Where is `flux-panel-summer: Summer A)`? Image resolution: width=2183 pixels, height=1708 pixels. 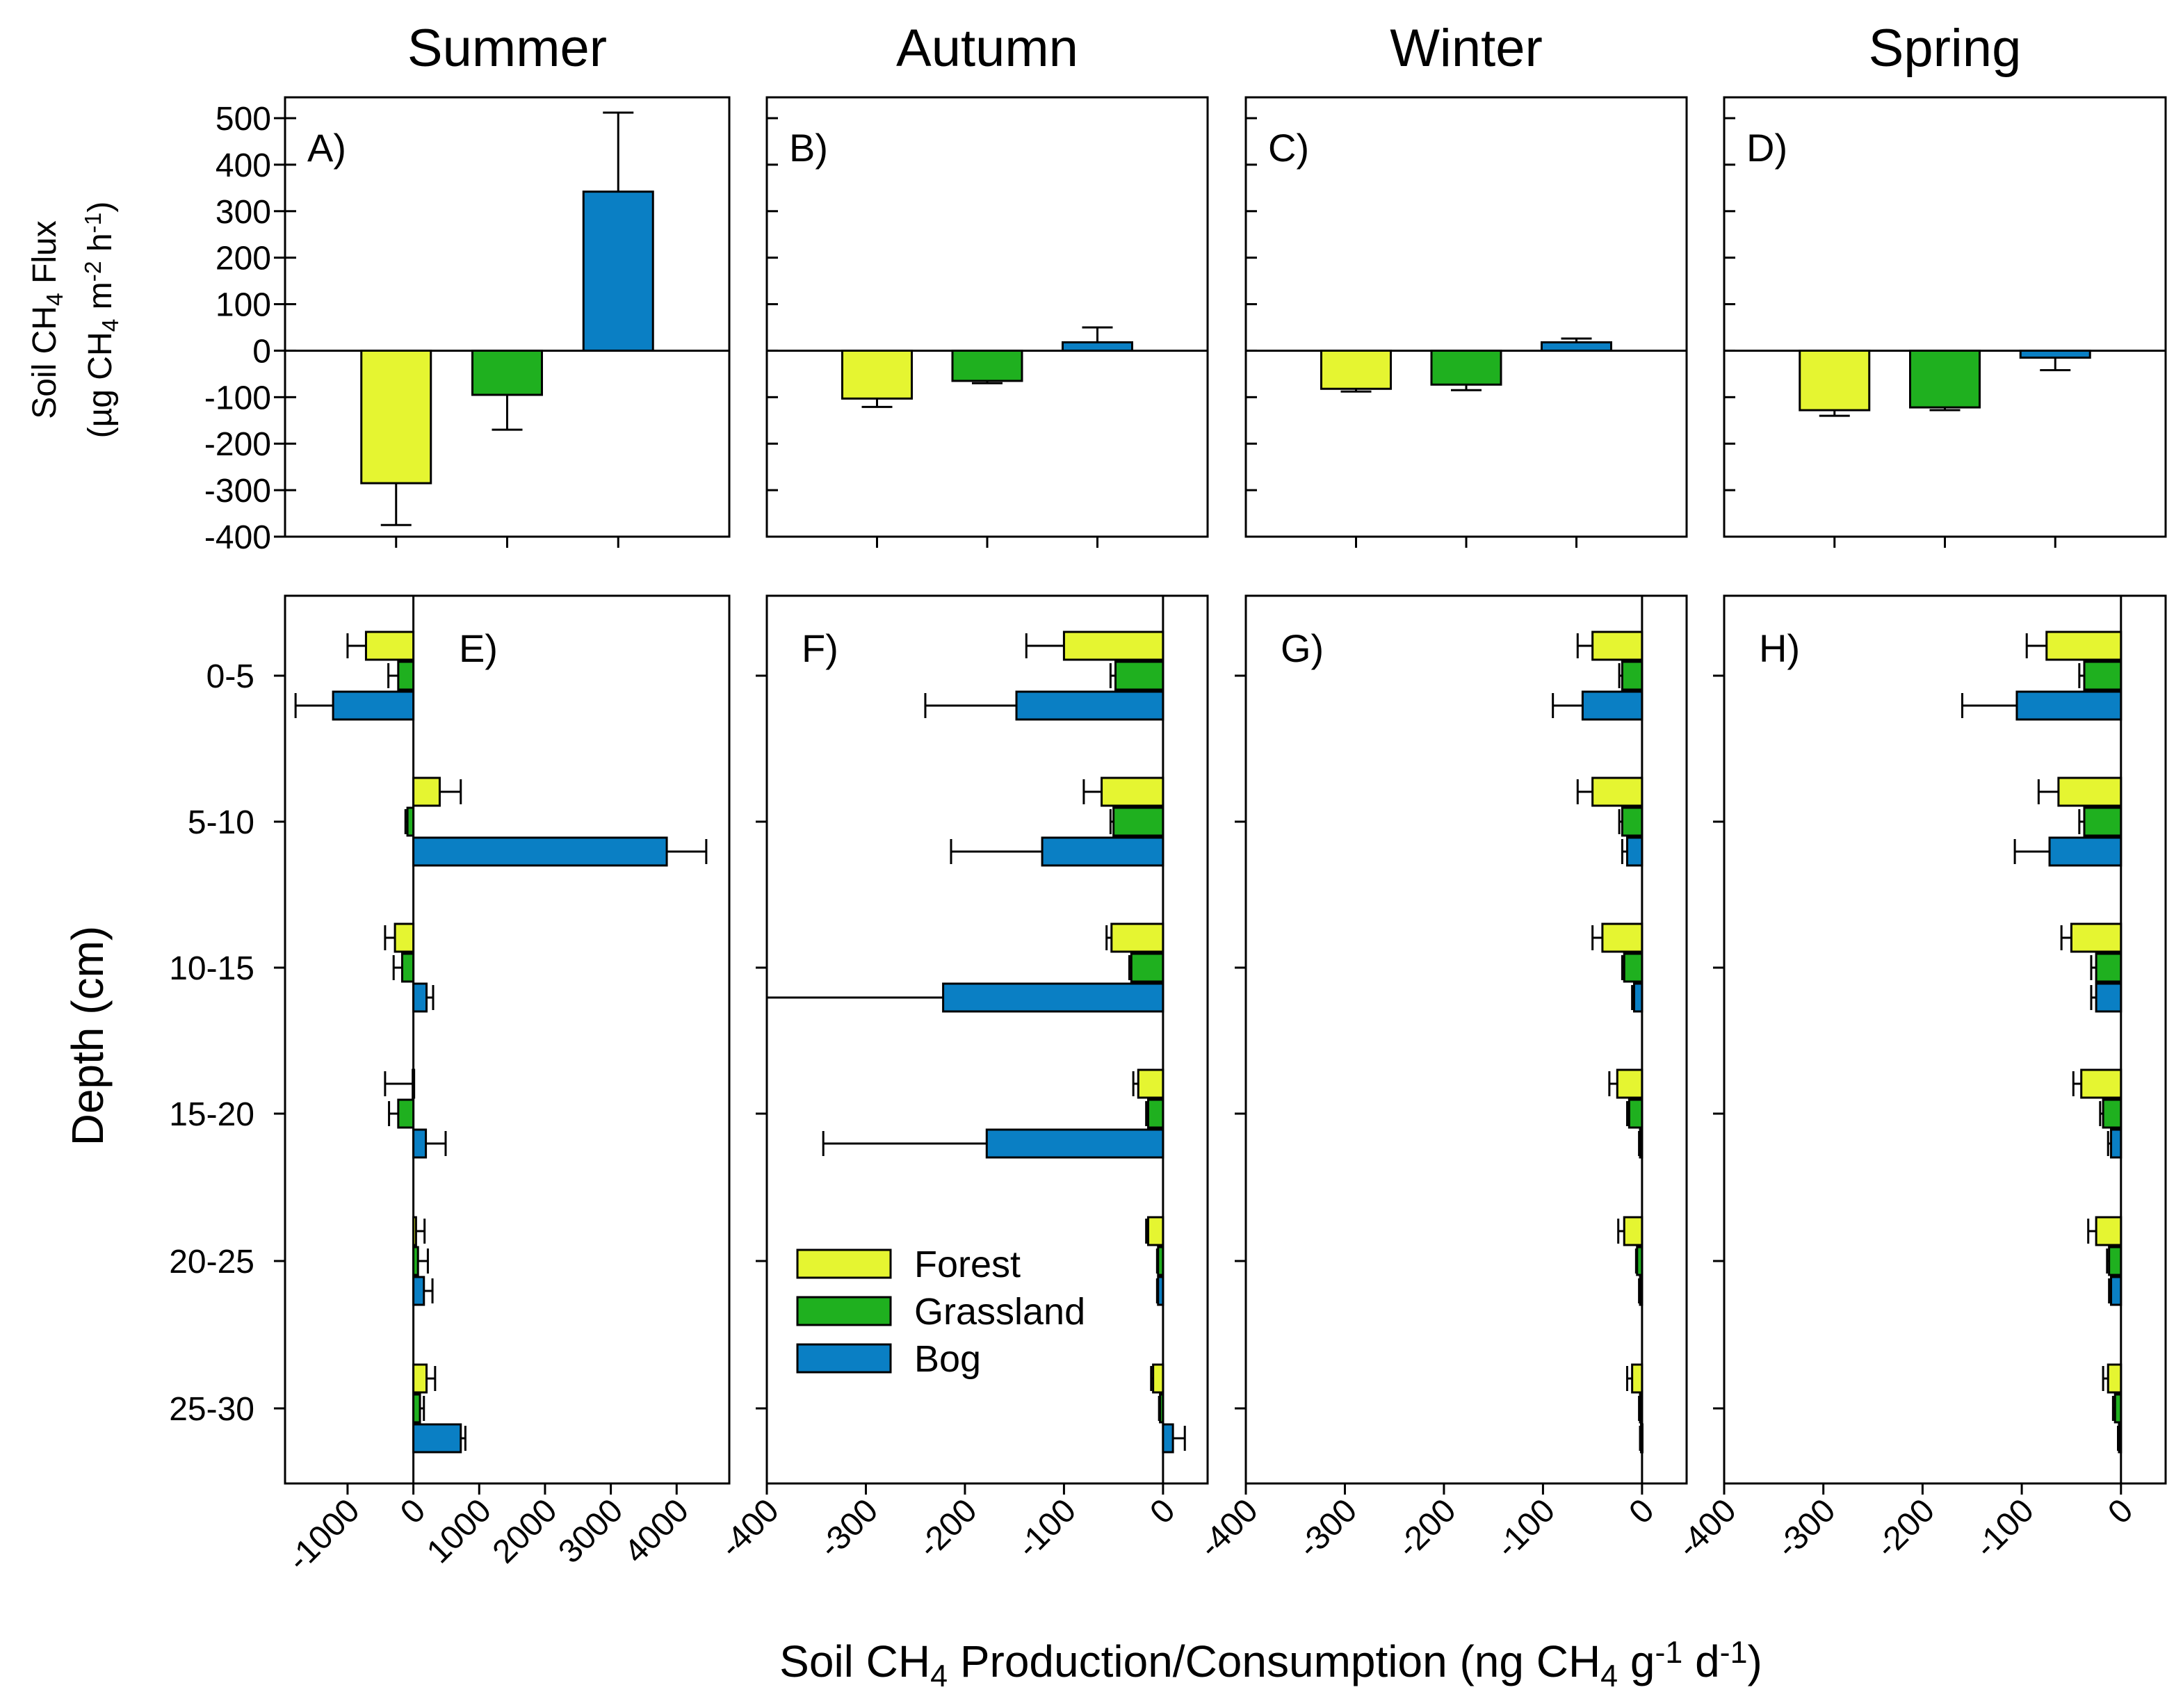
flux-panel-summer: Summer A) is located at coordinates (507, 283).